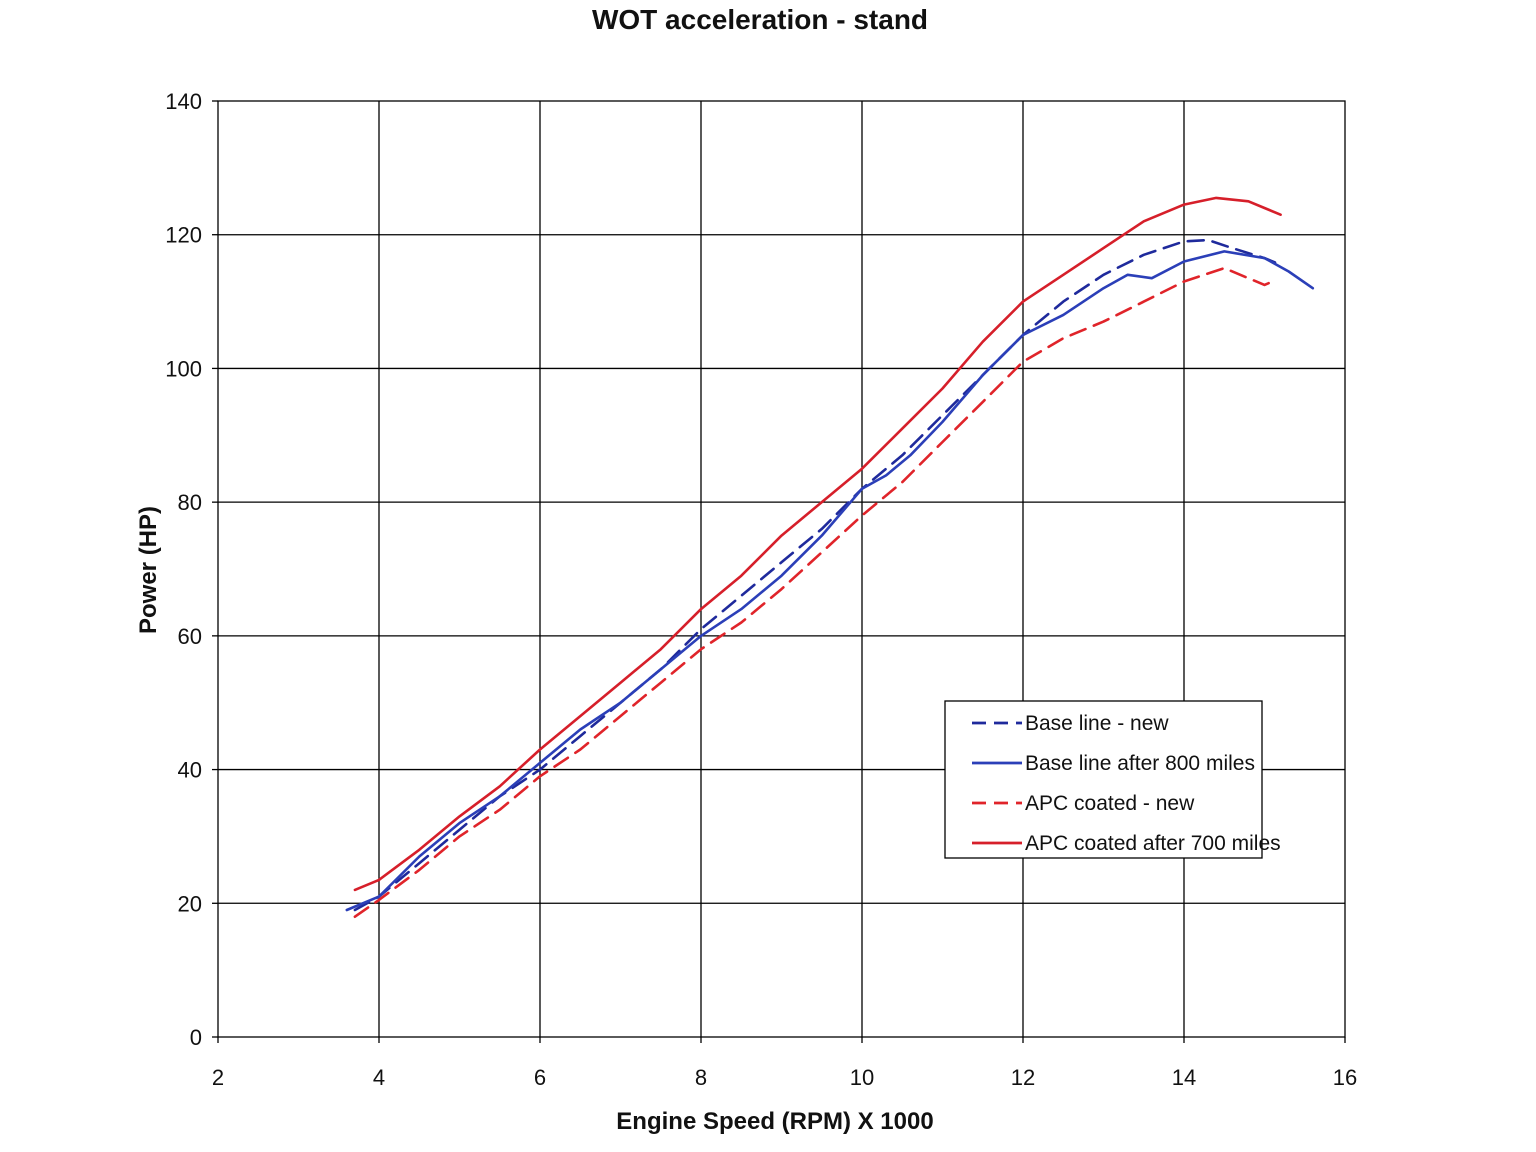 The width and height of the screenshot is (1536, 1152). I want to click on chart-title: WOT acceleration - stand, so click(760, 19).